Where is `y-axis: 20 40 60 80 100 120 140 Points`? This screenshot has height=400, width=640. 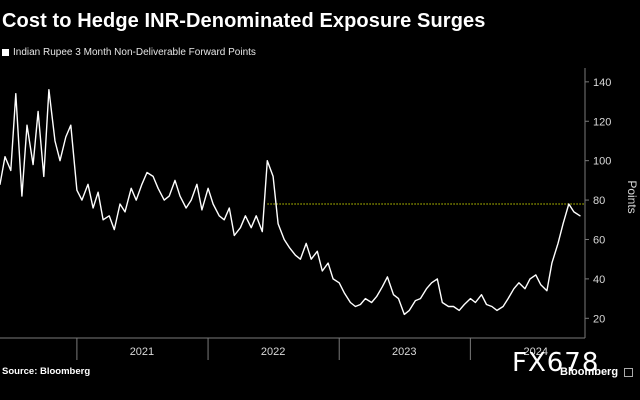
y-axis: 20 40 60 80 100 120 140 Points is located at coordinates (611, 203).